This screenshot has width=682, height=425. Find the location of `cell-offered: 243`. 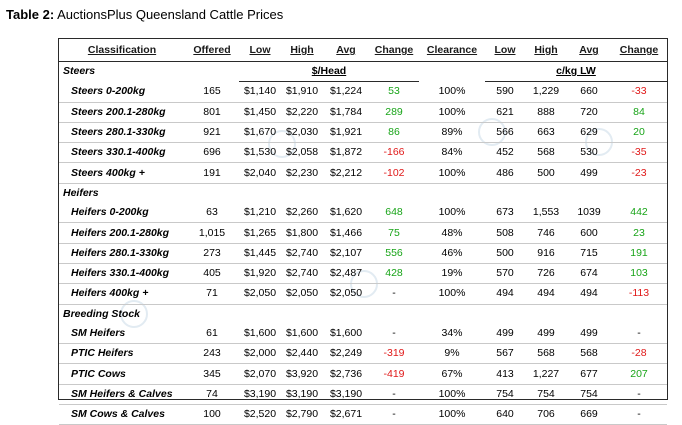

cell-offered: 243 is located at coordinates (212, 354).